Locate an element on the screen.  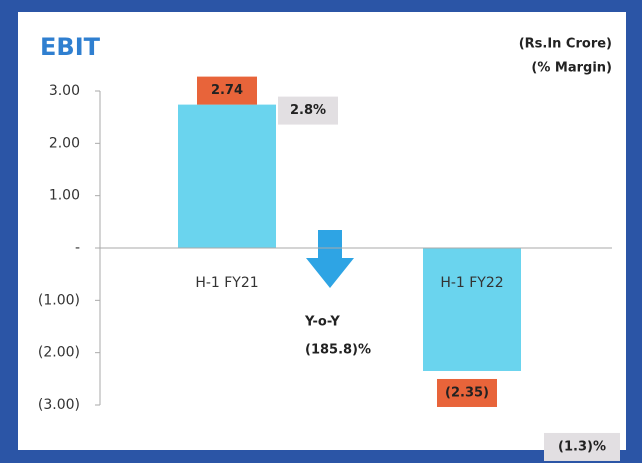
margin-label: (1.3)% is located at coordinates (582, 446).